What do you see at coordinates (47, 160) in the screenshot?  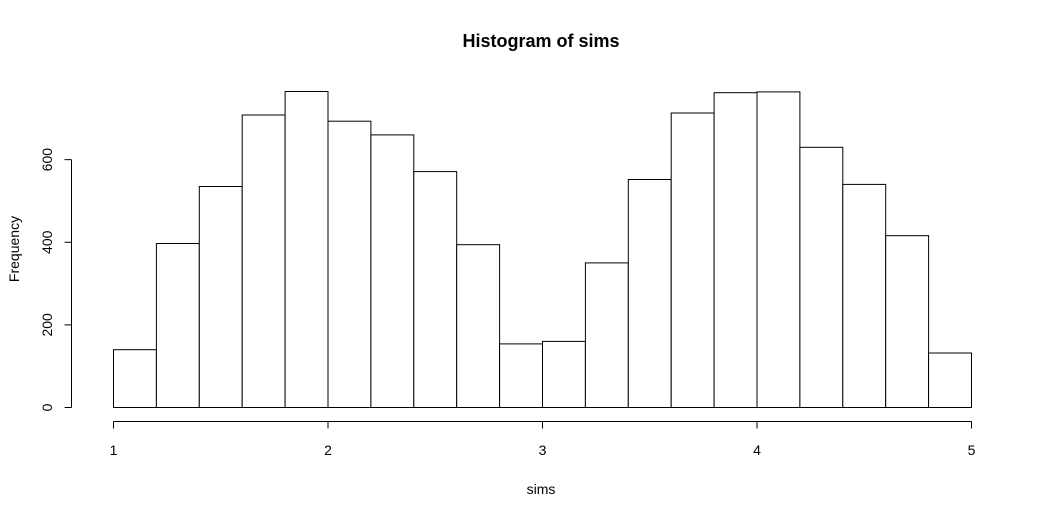 I see `y-tick-label: 600` at bounding box center [47, 160].